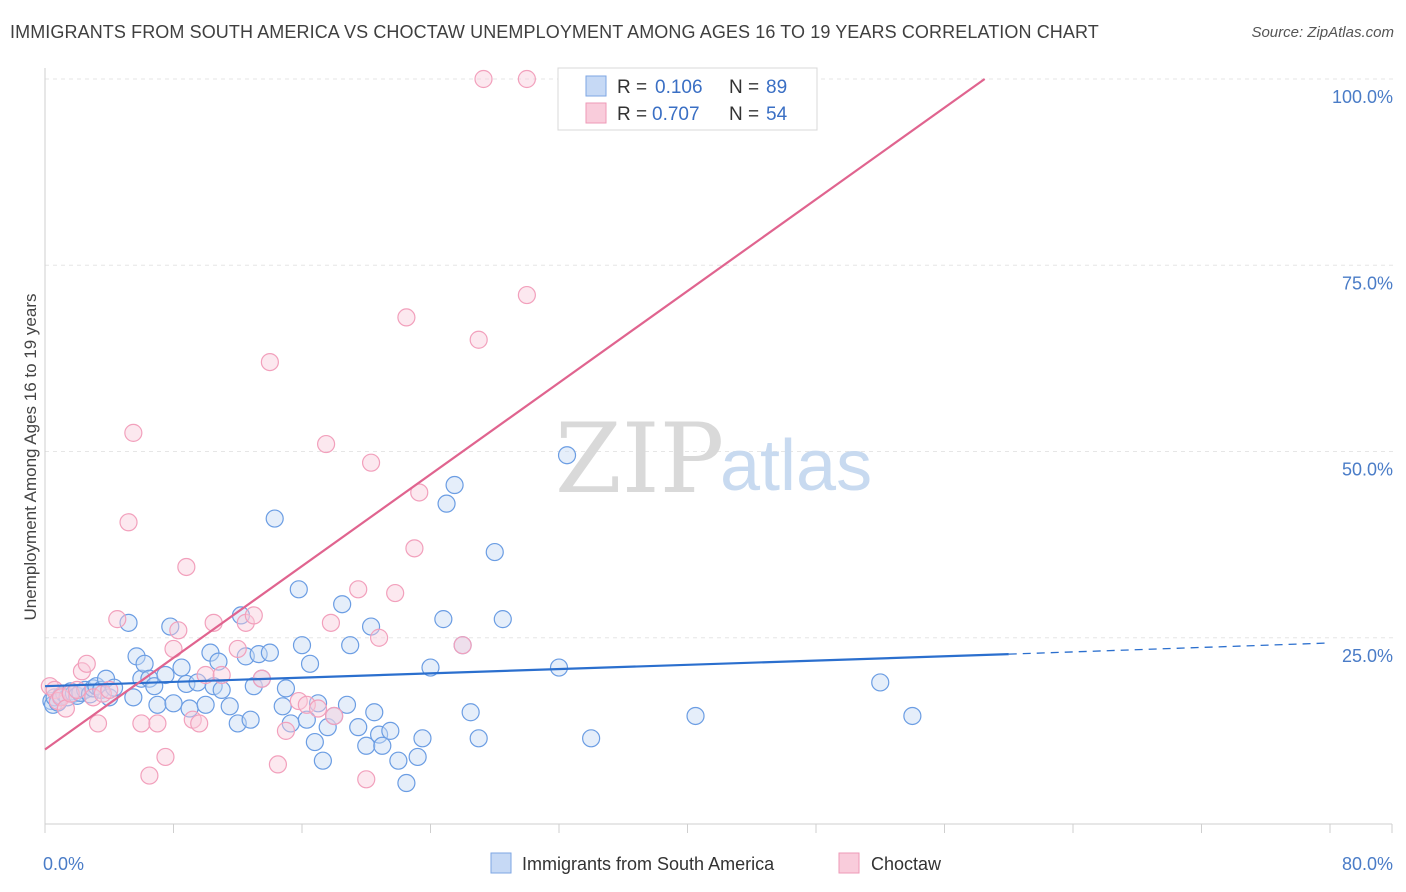 This screenshot has width=1406, height=892. Describe the element at coordinates (1362, 97) in the screenshot. I see `y-tick-label-3: 100.0%` at that location.